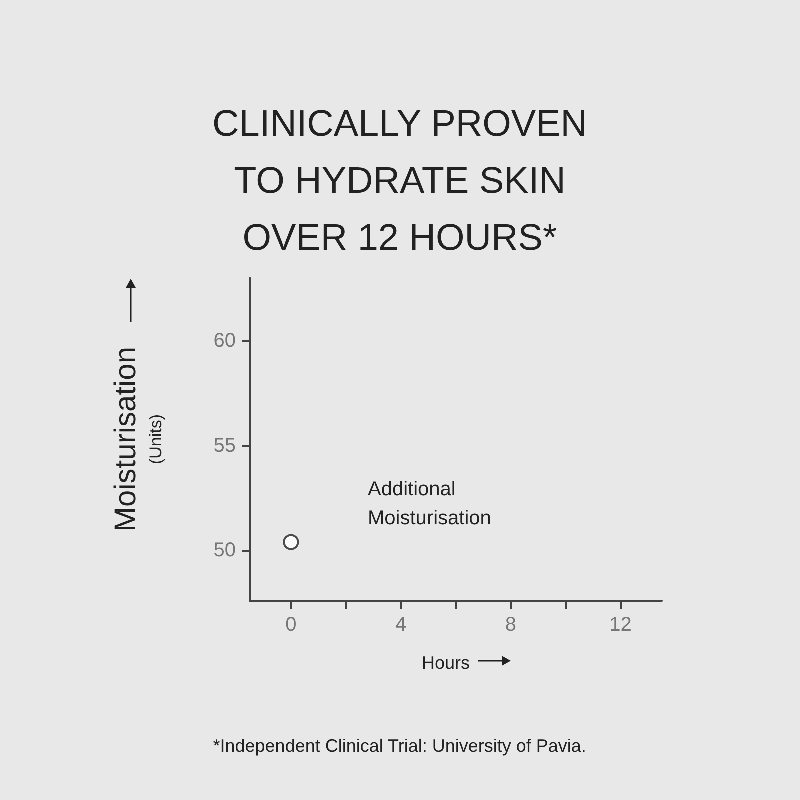 Image resolution: width=800 pixels, height=800 pixels. What do you see at coordinates (400, 180) in the screenshot?
I see `chart-title: CLINICALLY PROVEN TO HYDRATE SKIN OVER 12 HOURS*` at bounding box center [400, 180].